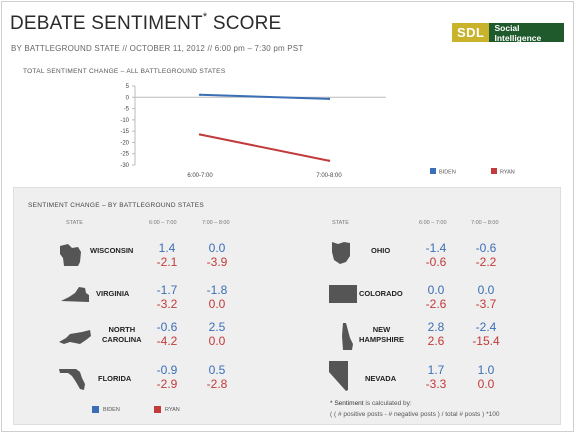 This screenshot has width=575, height=433. Describe the element at coordinates (217, 262) in the screenshot. I see `wi-ryan-7-8: -3.9` at that location.